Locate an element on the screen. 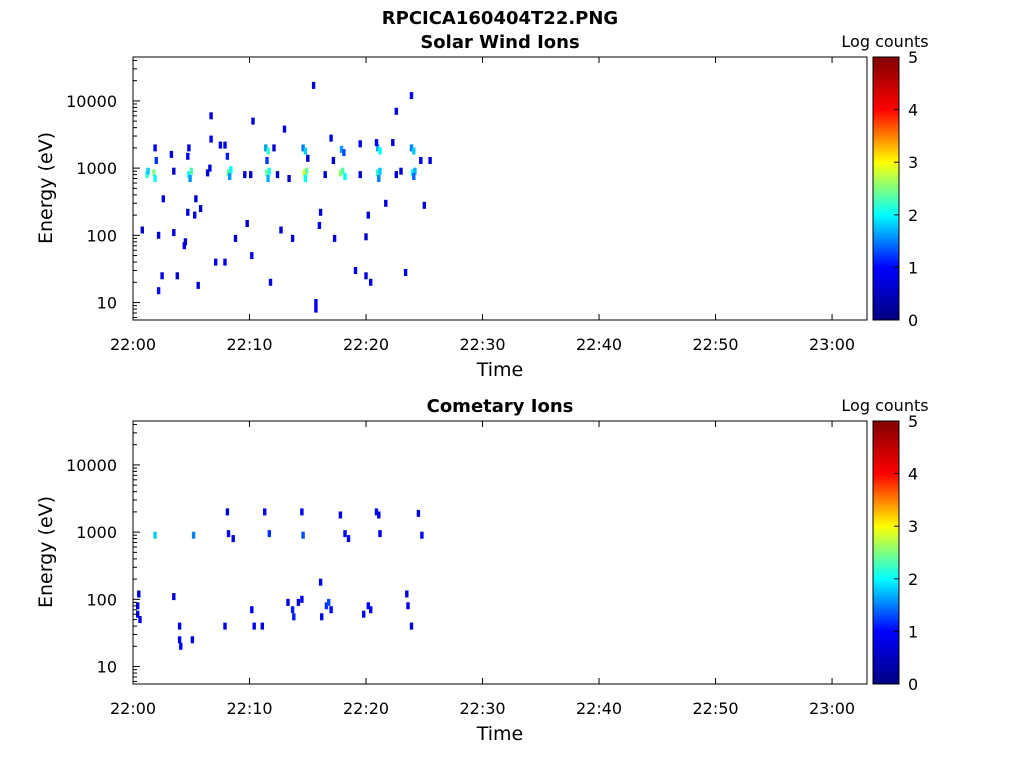  colorbar-tick-label: 5 is located at coordinates (913, 421).